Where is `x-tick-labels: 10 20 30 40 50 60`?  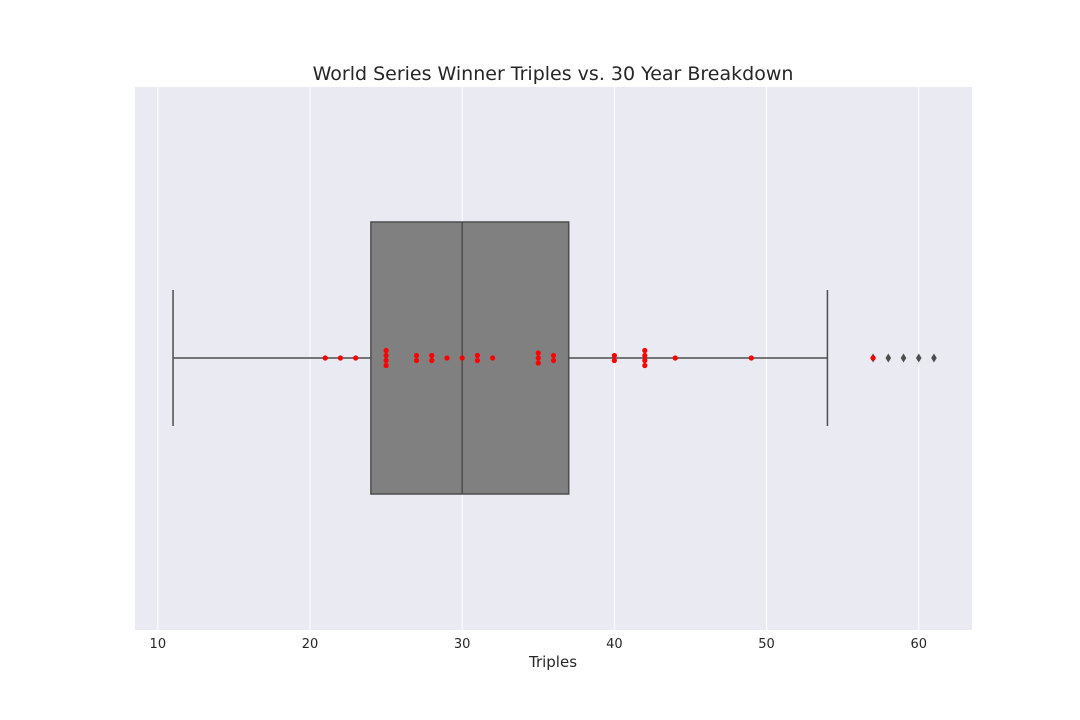 x-tick-labels: 10 20 30 40 50 60 is located at coordinates (538, 644).